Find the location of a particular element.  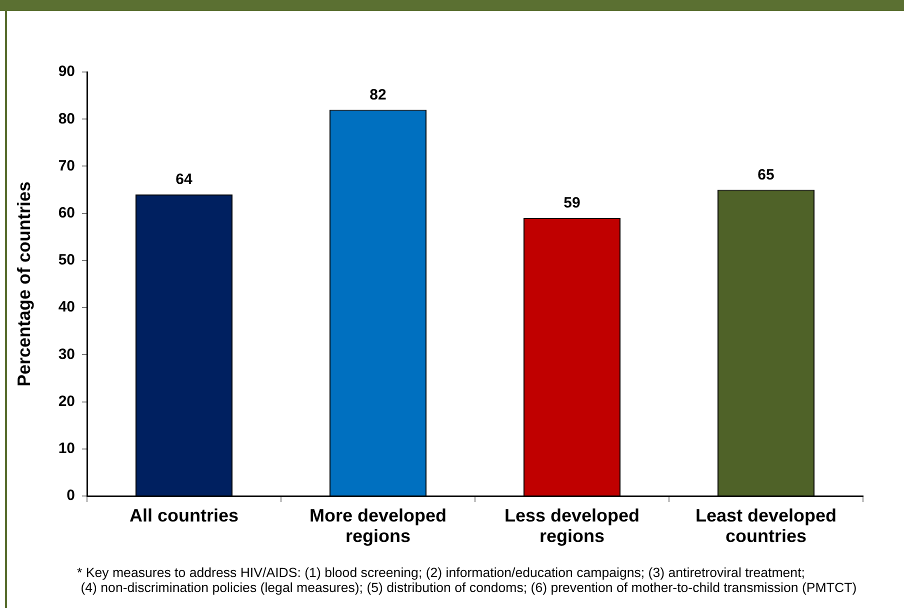

y-tick-label: 30 is located at coordinates (66, 354).